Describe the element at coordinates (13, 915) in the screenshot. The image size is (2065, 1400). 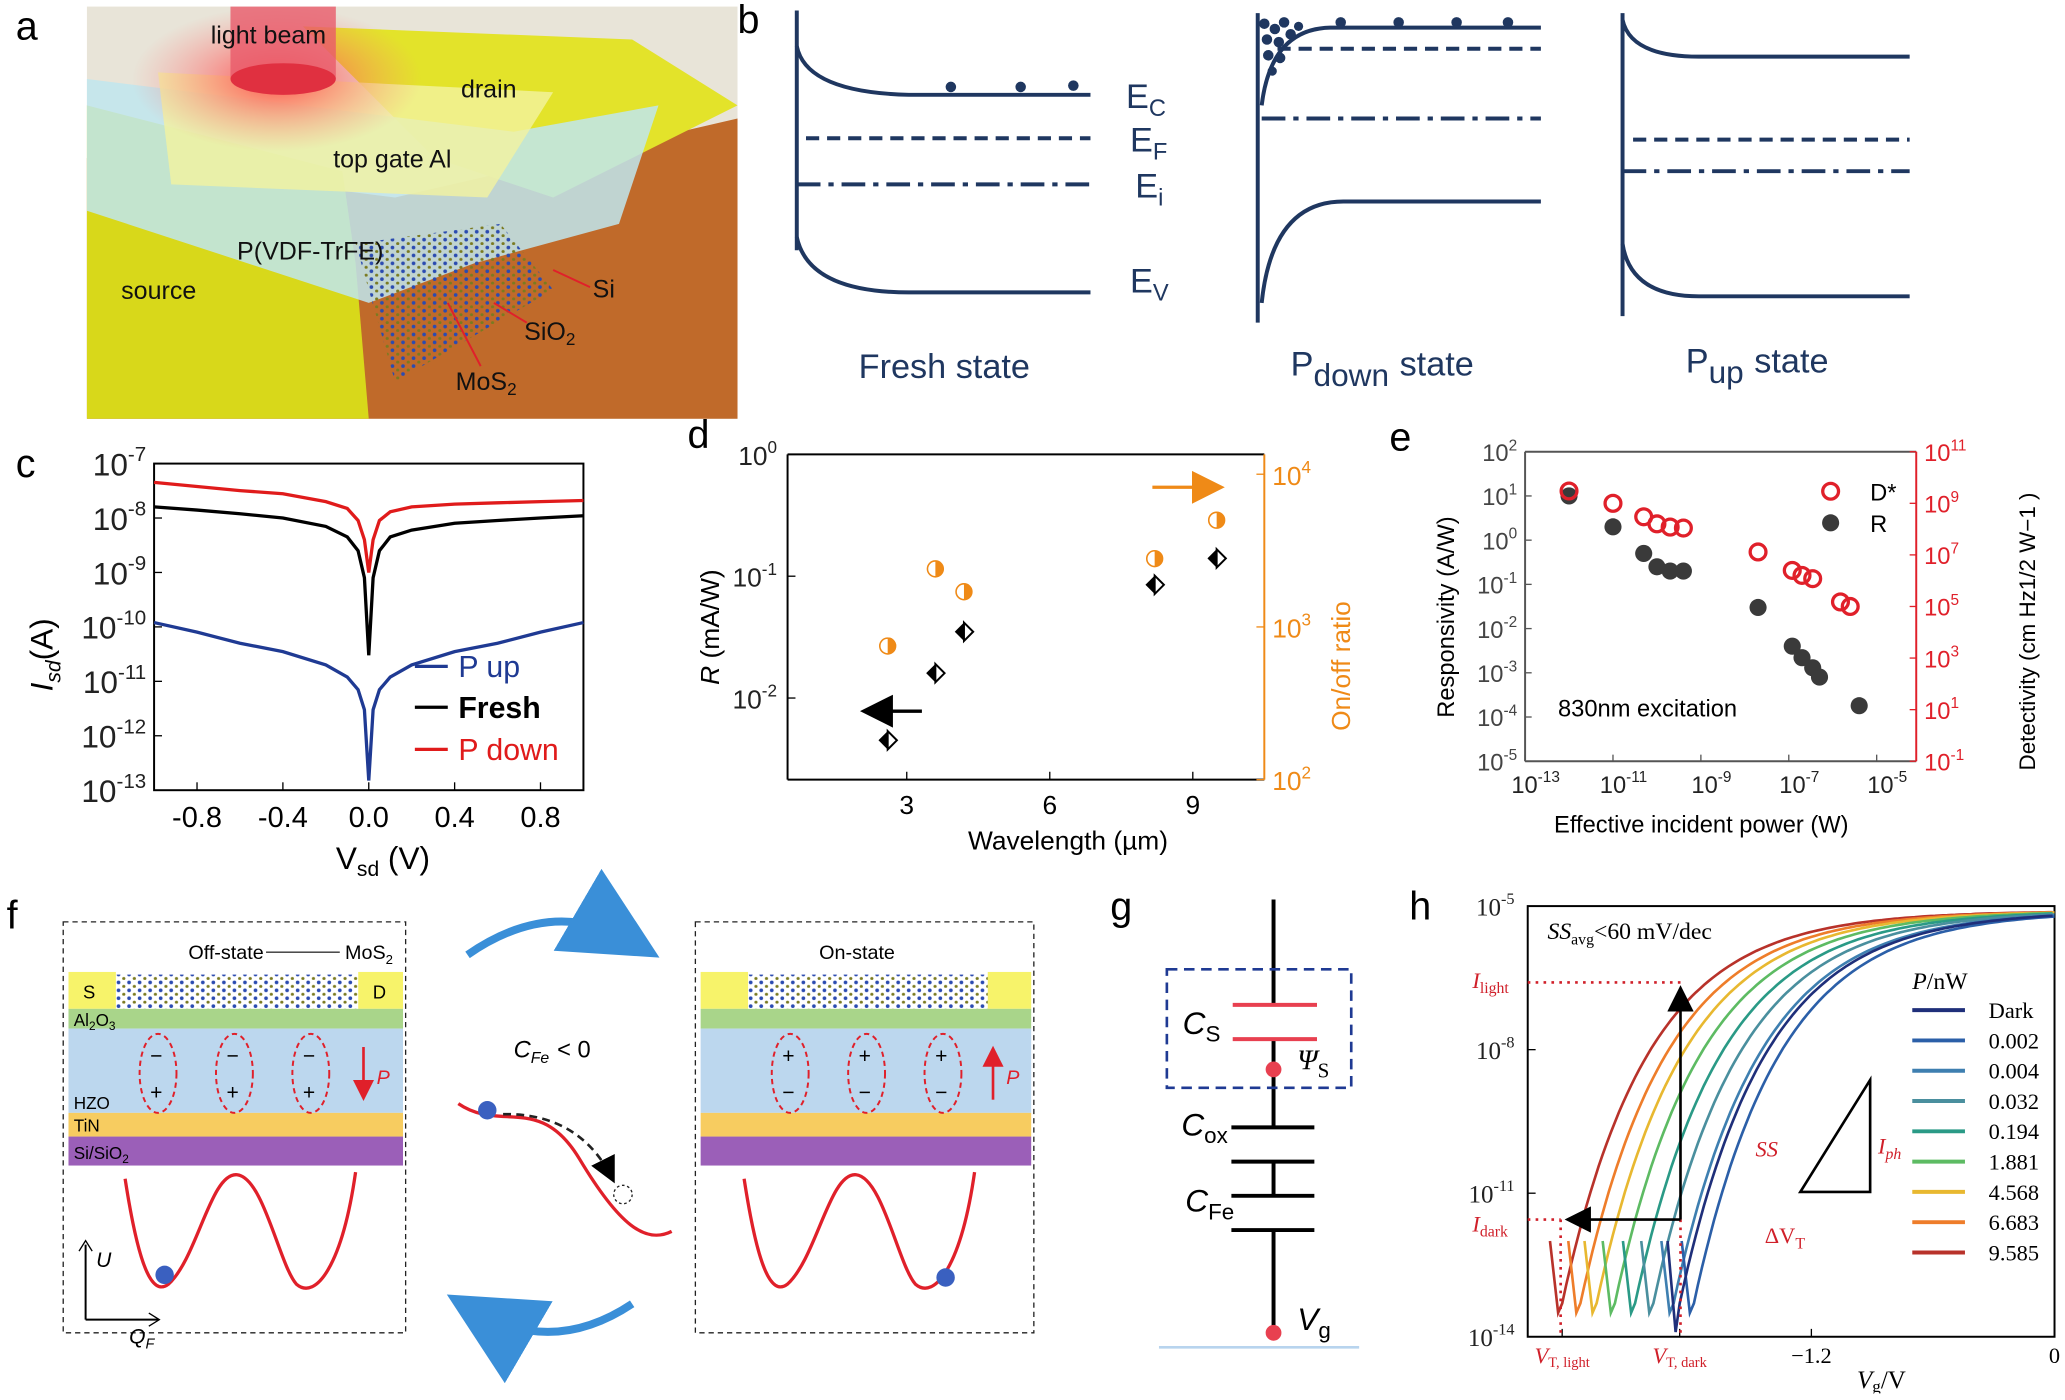
I see `panel-label-f: f` at that location.